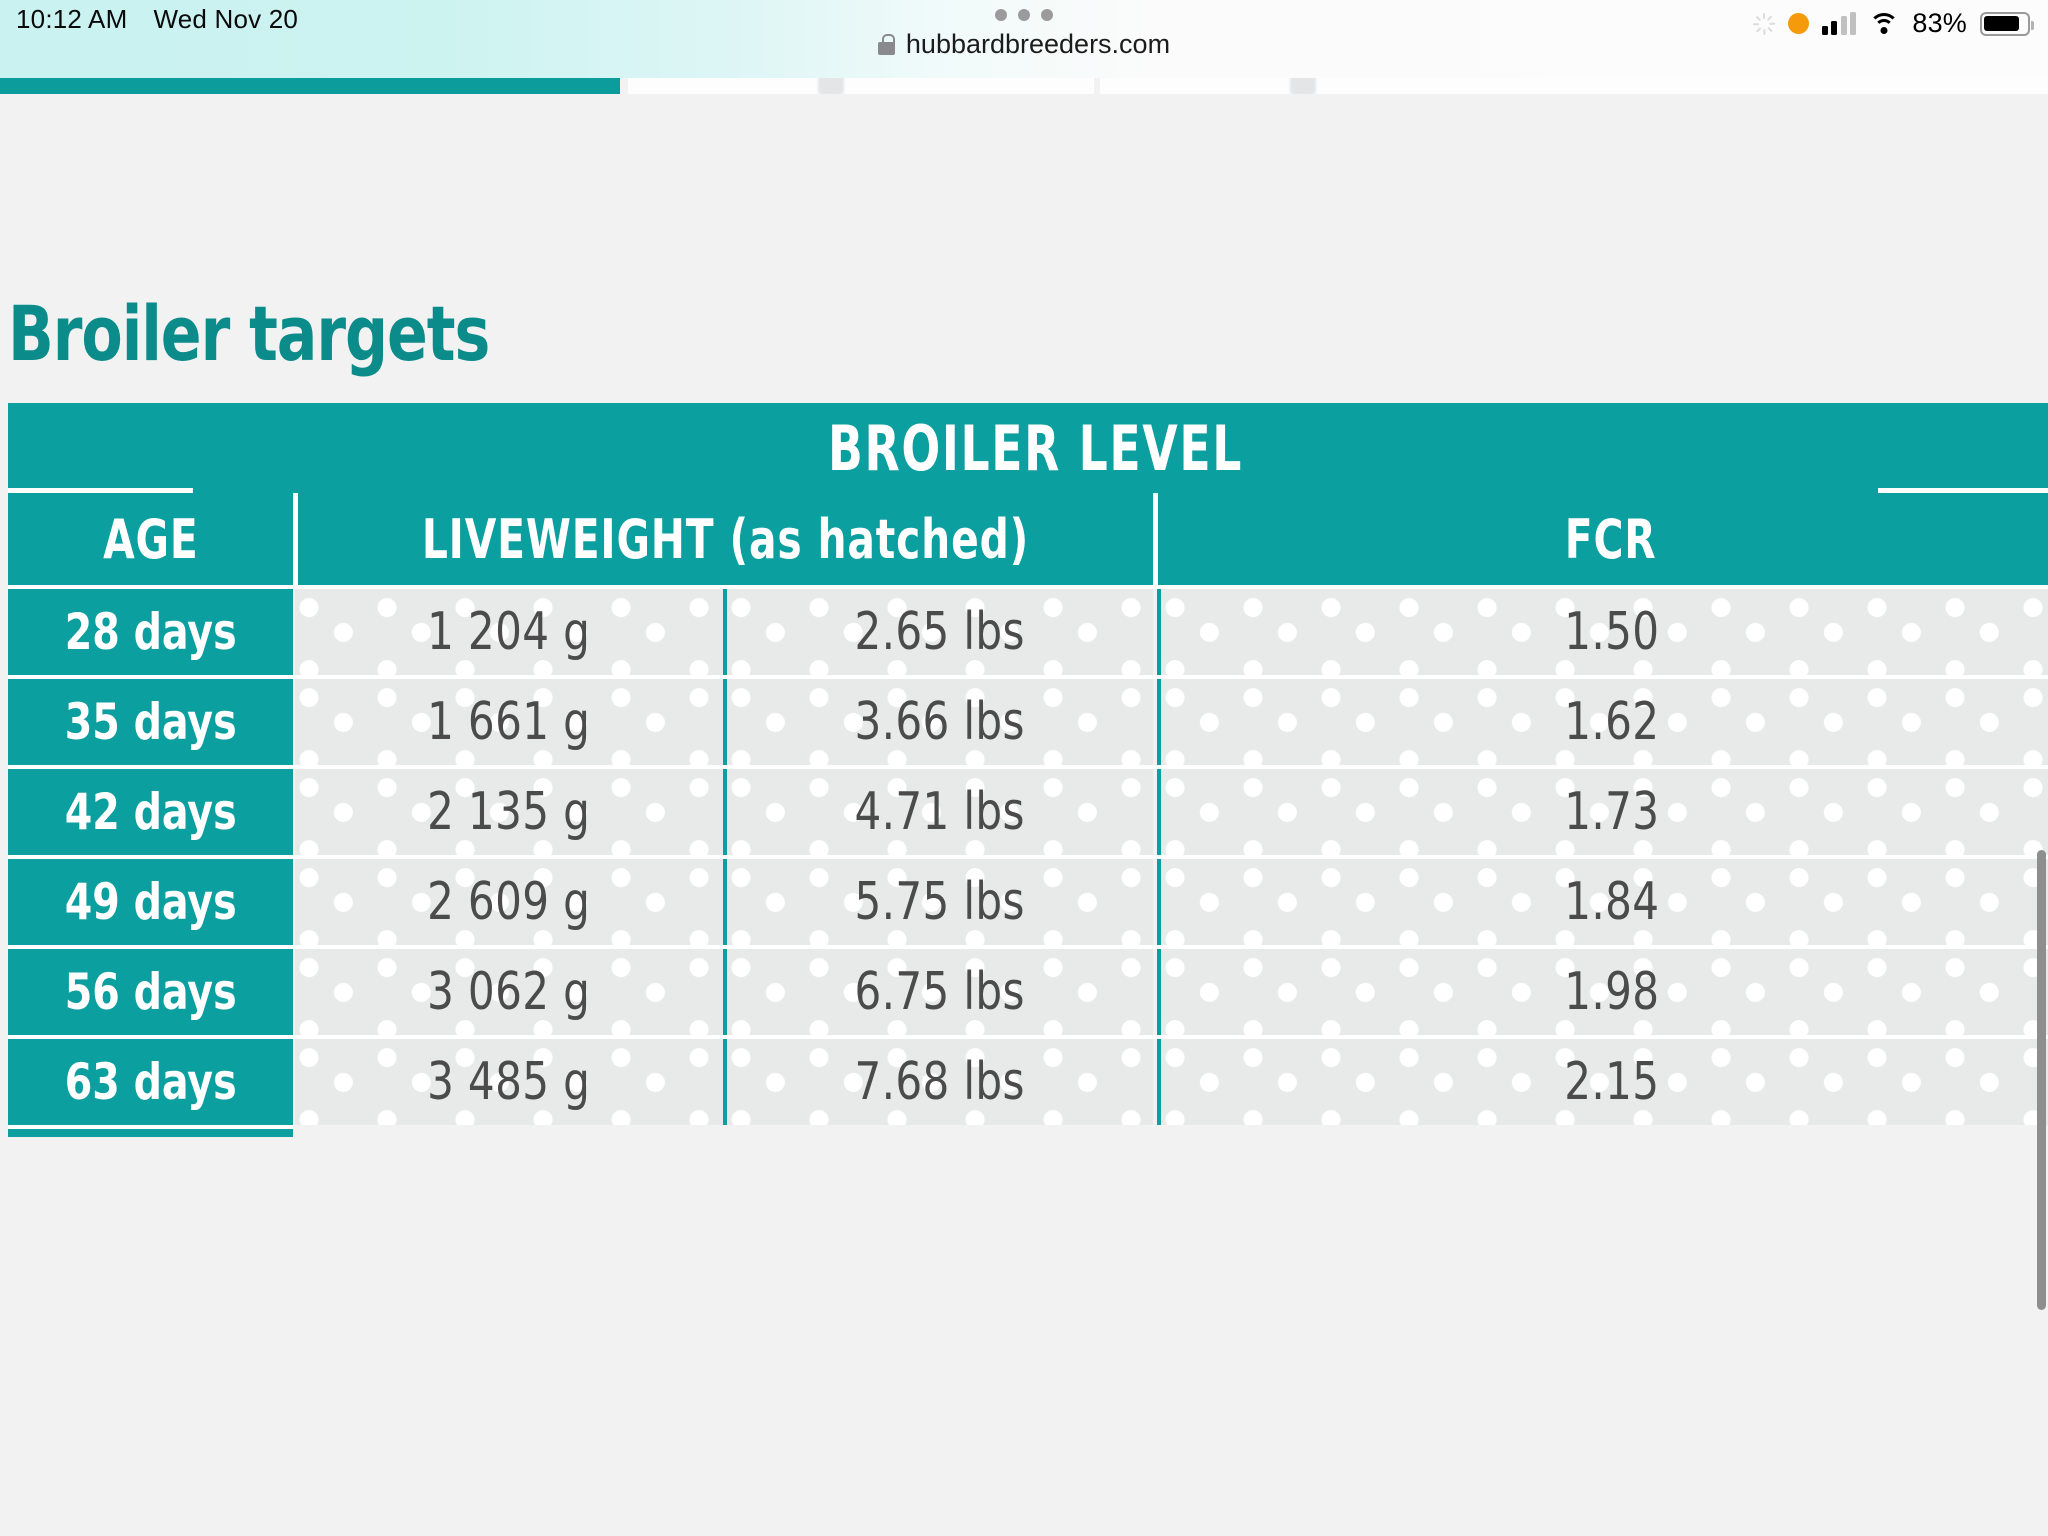 This screenshot has height=1536, width=2048. I want to click on cell-fcr-label: 1.98, so click(1612, 992).